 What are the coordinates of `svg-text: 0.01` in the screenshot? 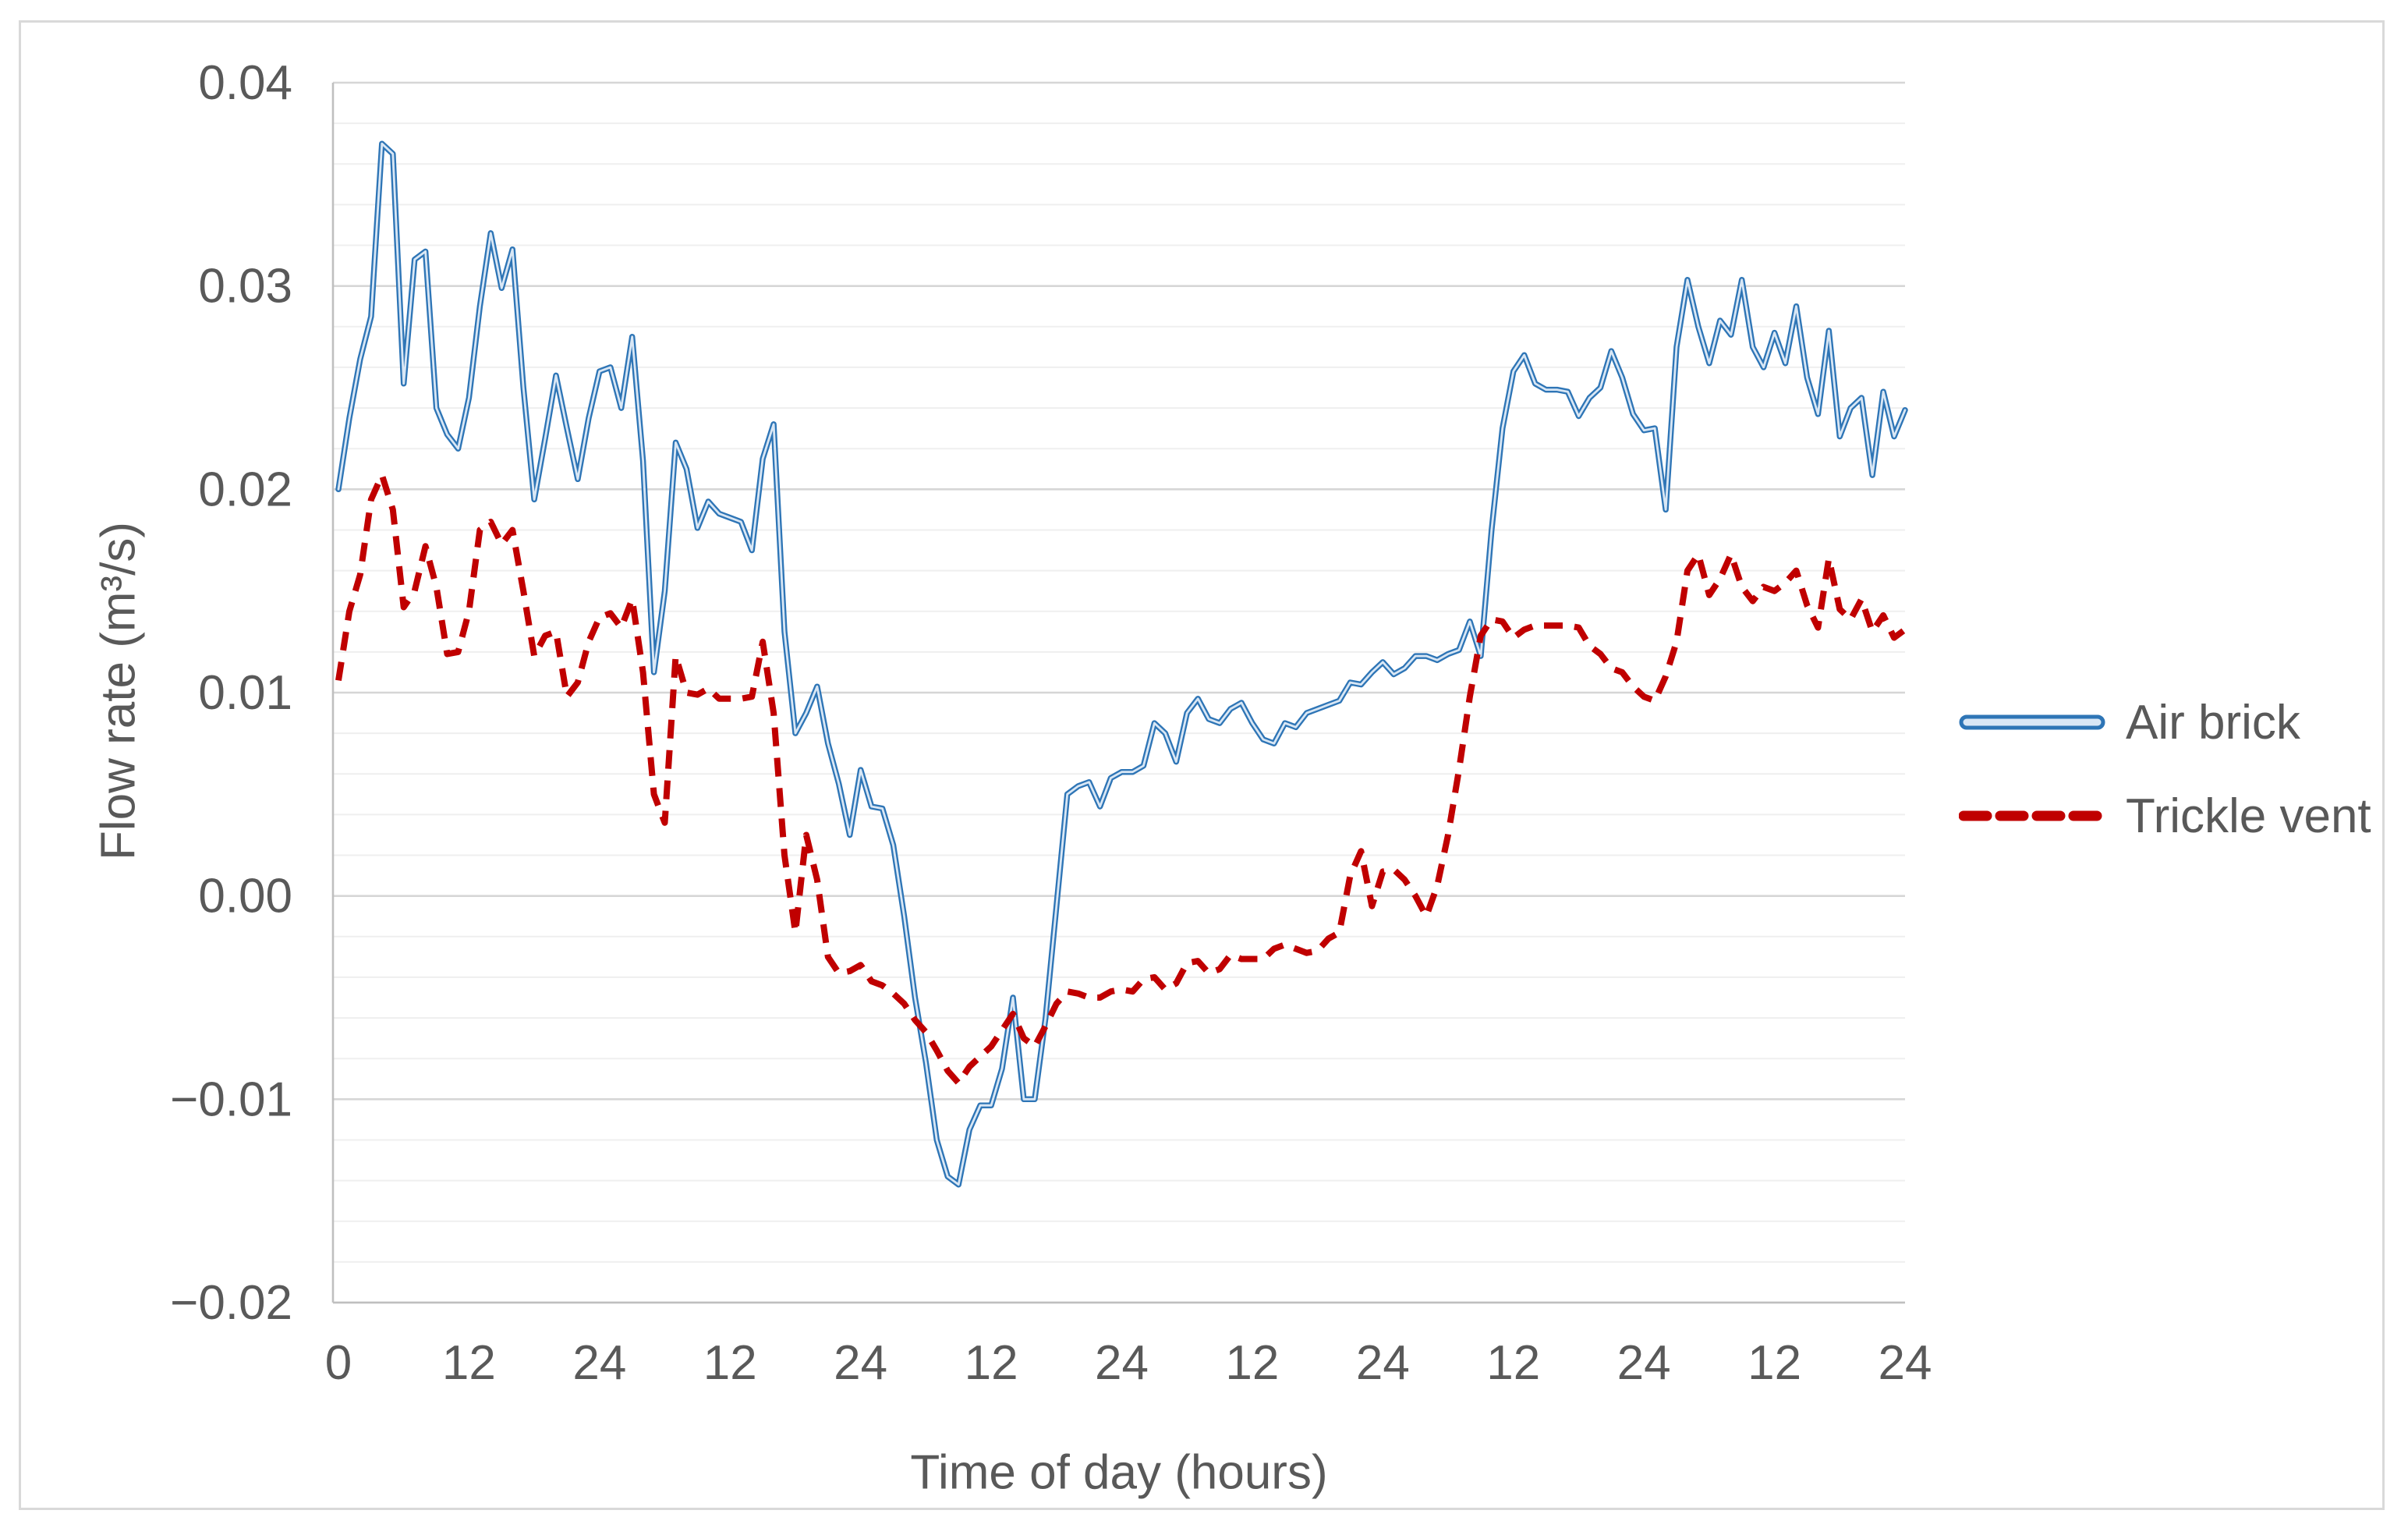 It's located at (245, 693).